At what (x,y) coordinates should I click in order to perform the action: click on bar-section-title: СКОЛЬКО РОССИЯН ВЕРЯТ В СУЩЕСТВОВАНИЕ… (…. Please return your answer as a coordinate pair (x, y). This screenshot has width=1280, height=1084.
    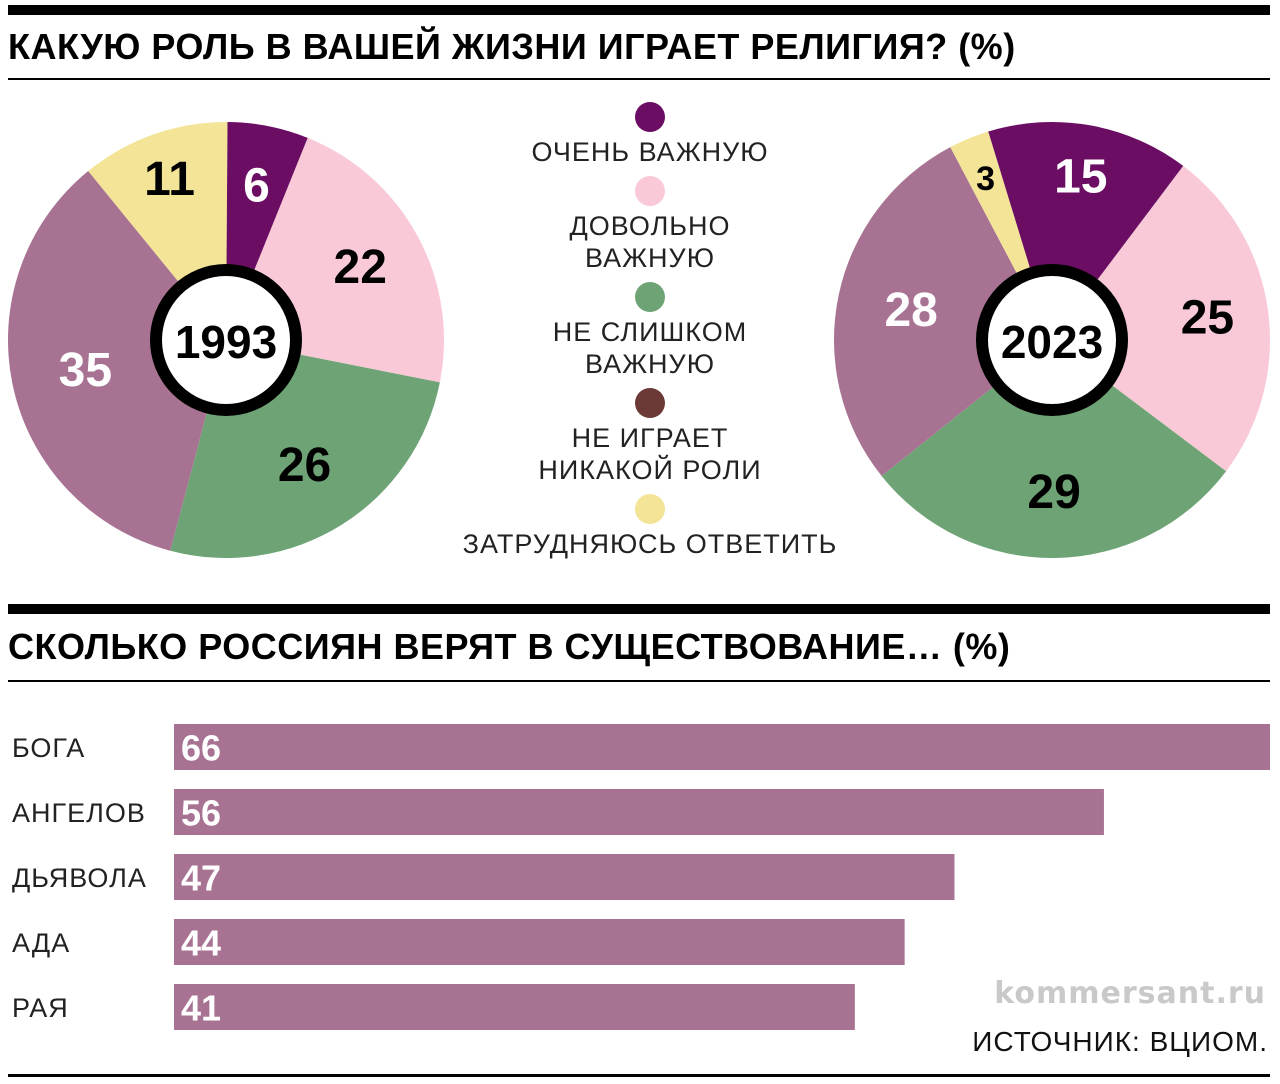
    Looking at the image, I should click on (509, 646).